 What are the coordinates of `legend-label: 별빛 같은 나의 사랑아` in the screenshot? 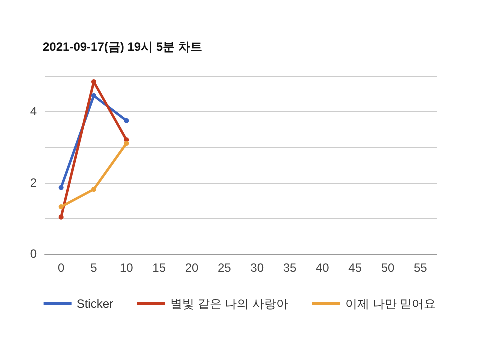 It's located at (229, 304).